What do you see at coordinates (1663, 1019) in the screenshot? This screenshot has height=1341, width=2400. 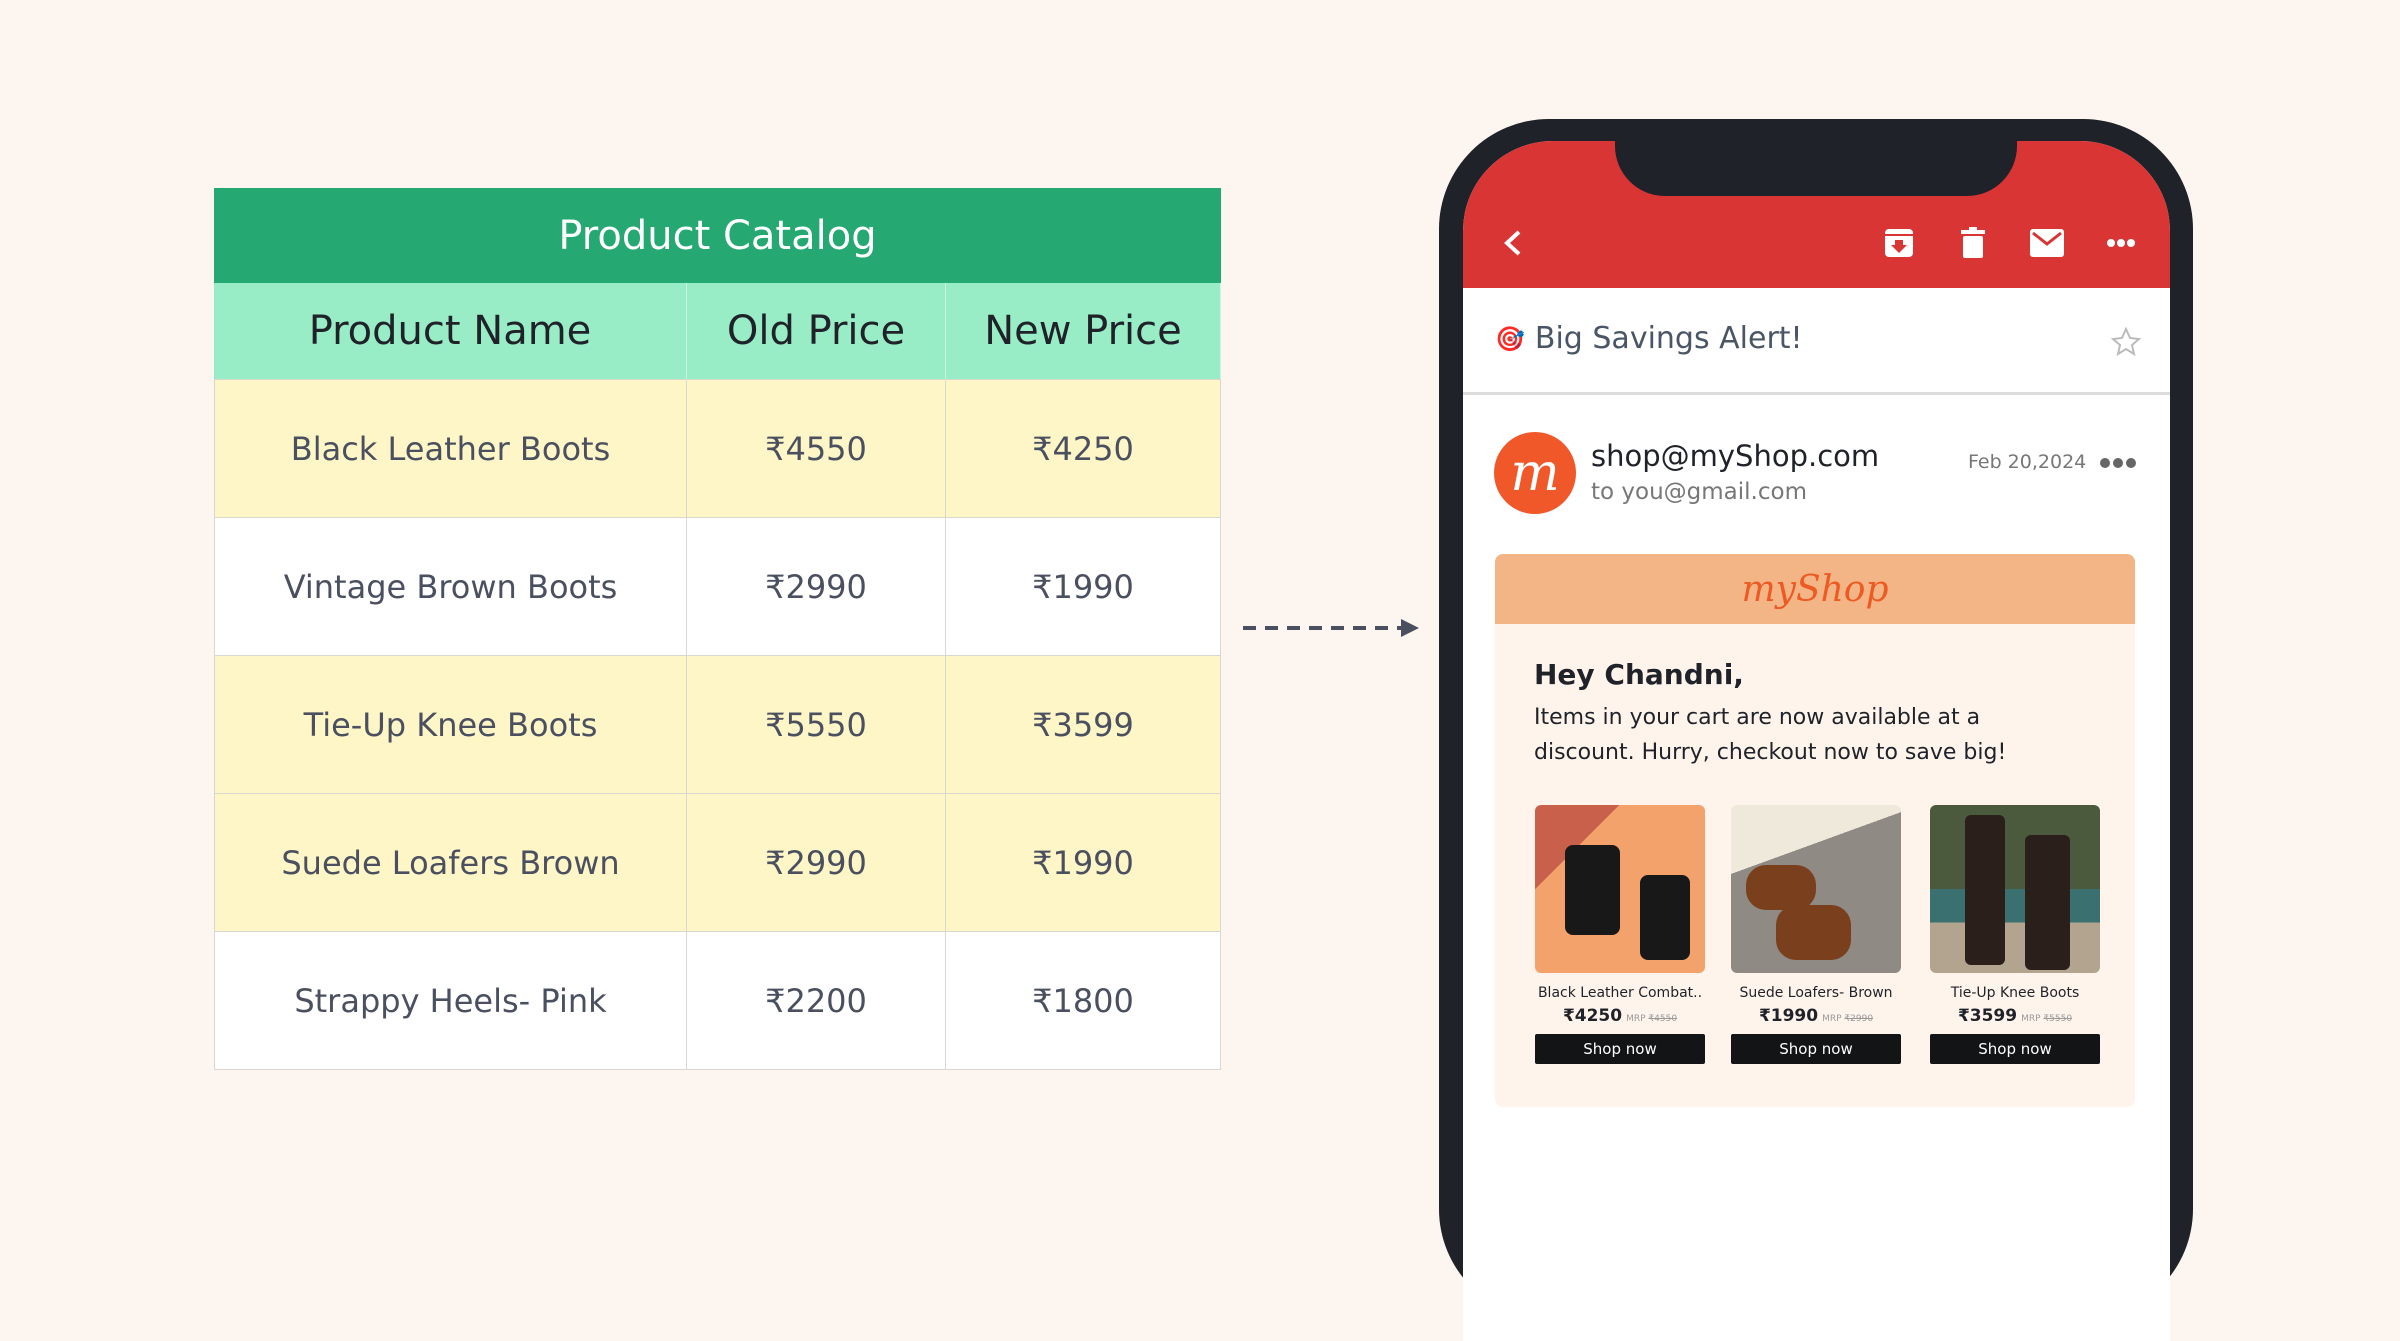 I see `product-mrp: ₹4550` at bounding box center [1663, 1019].